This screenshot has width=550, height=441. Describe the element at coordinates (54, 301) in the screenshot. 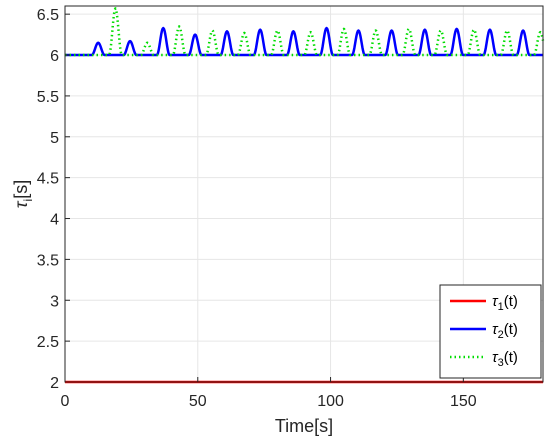

I see `y-tick-label: 3` at that location.